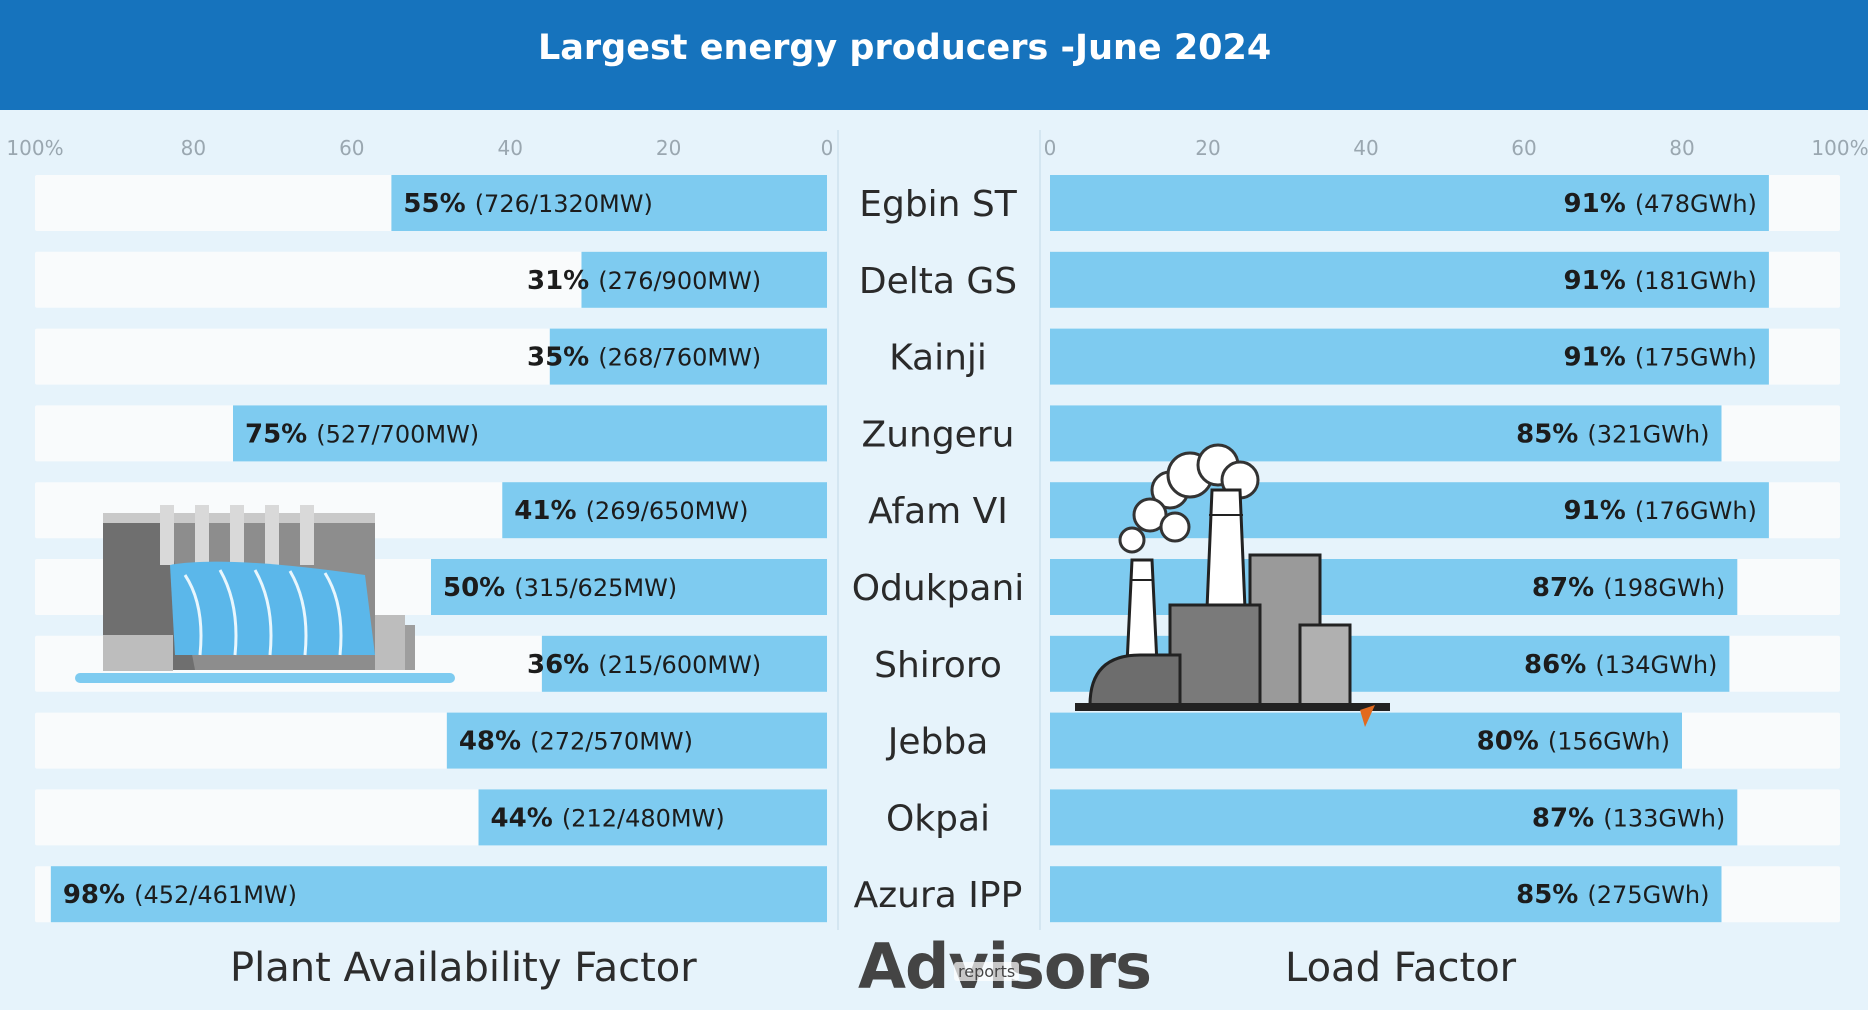  What do you see at coordinates (1620, 665) in the screenshot?
I see `right-value-label: 86% (134GWh)` at bounding box center [1620, 665].